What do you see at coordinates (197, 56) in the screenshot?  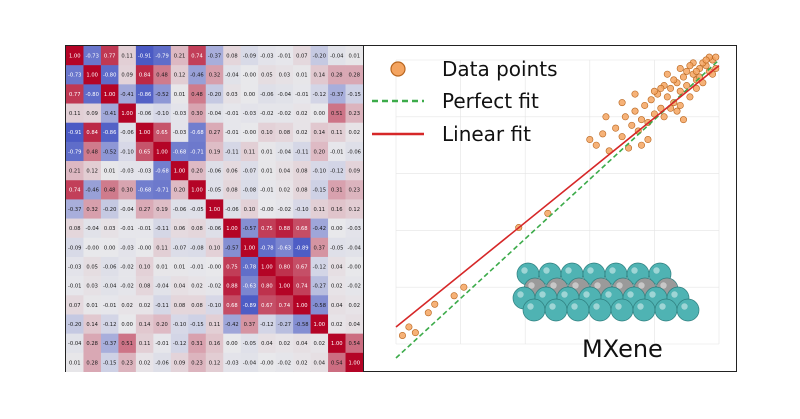 I see `heatmap-cell-value: 0.74` at bounding box center [197, 56].